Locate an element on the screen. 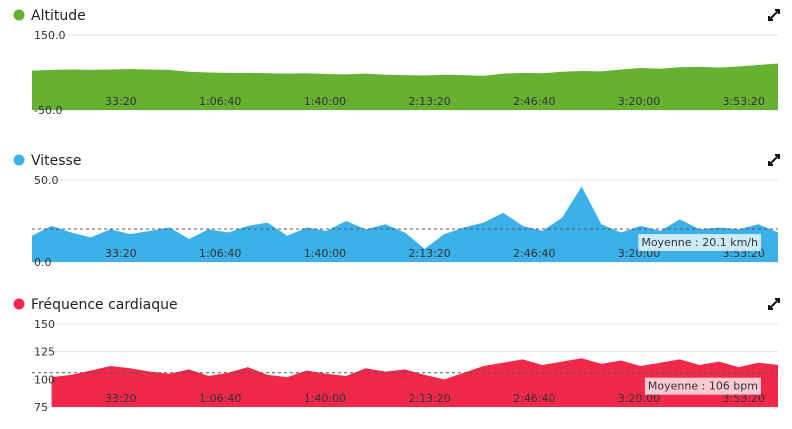  y-tick-label: 150.0 is located at coordinates (50, 35).